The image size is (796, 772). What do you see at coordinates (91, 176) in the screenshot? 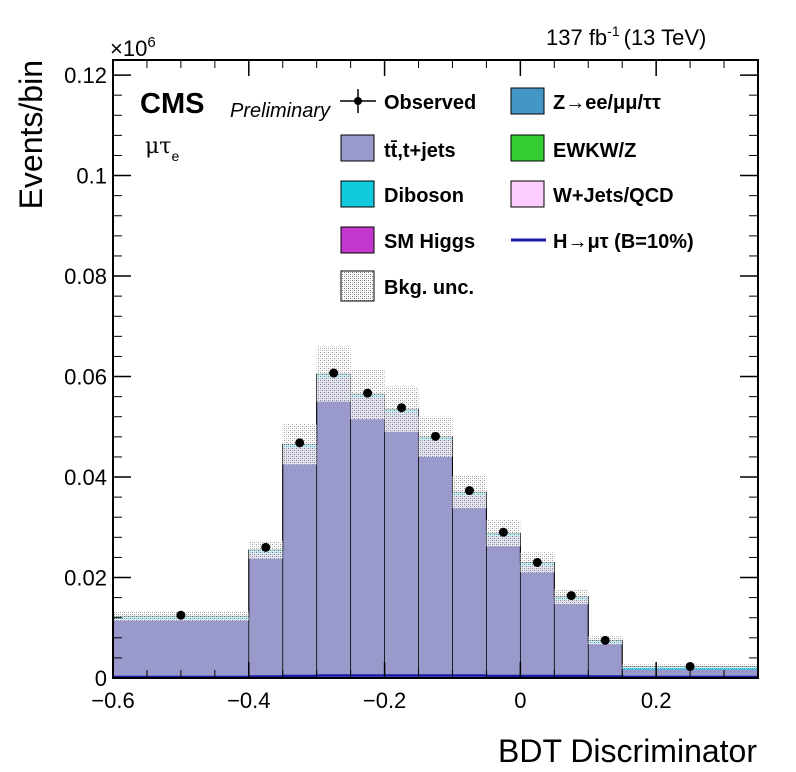
I see `y-tick-label: 0.1` at bounding box center [91, 176].